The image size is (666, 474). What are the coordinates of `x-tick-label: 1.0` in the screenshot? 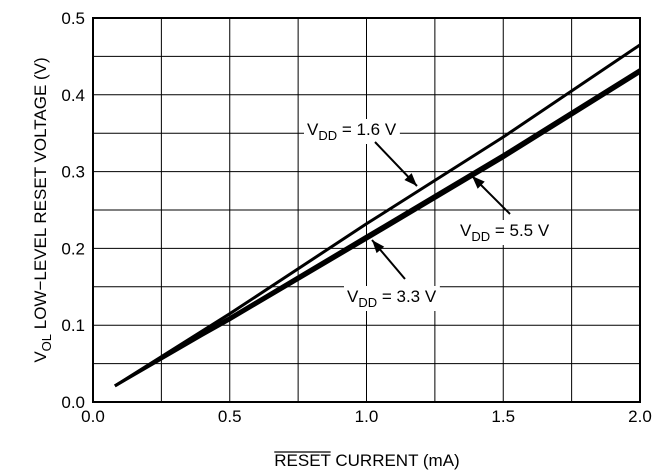 It's located at (367, 416).